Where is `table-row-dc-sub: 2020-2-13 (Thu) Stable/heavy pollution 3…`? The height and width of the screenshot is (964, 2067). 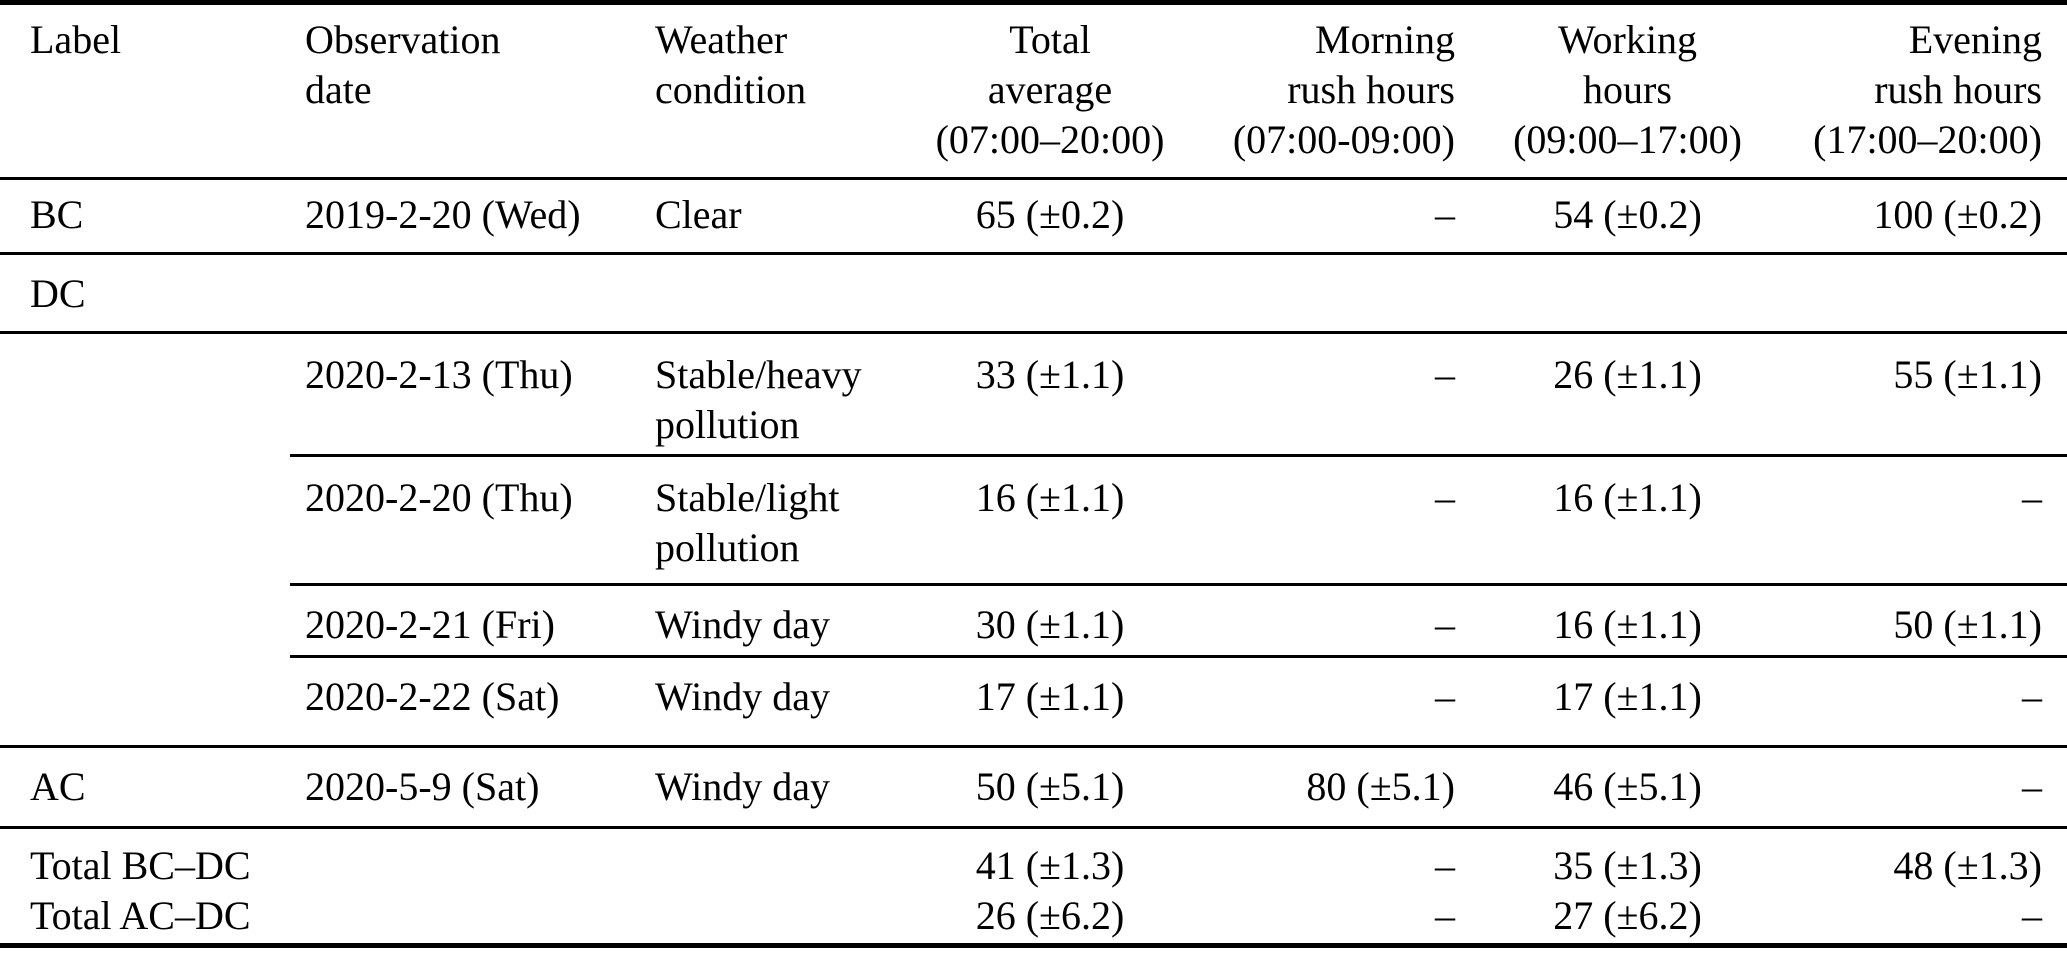
table-row-dc-sub: 2020-2-13 (Thu) Stable/heavy pollution 3… is located at coordinates (1033, 393).